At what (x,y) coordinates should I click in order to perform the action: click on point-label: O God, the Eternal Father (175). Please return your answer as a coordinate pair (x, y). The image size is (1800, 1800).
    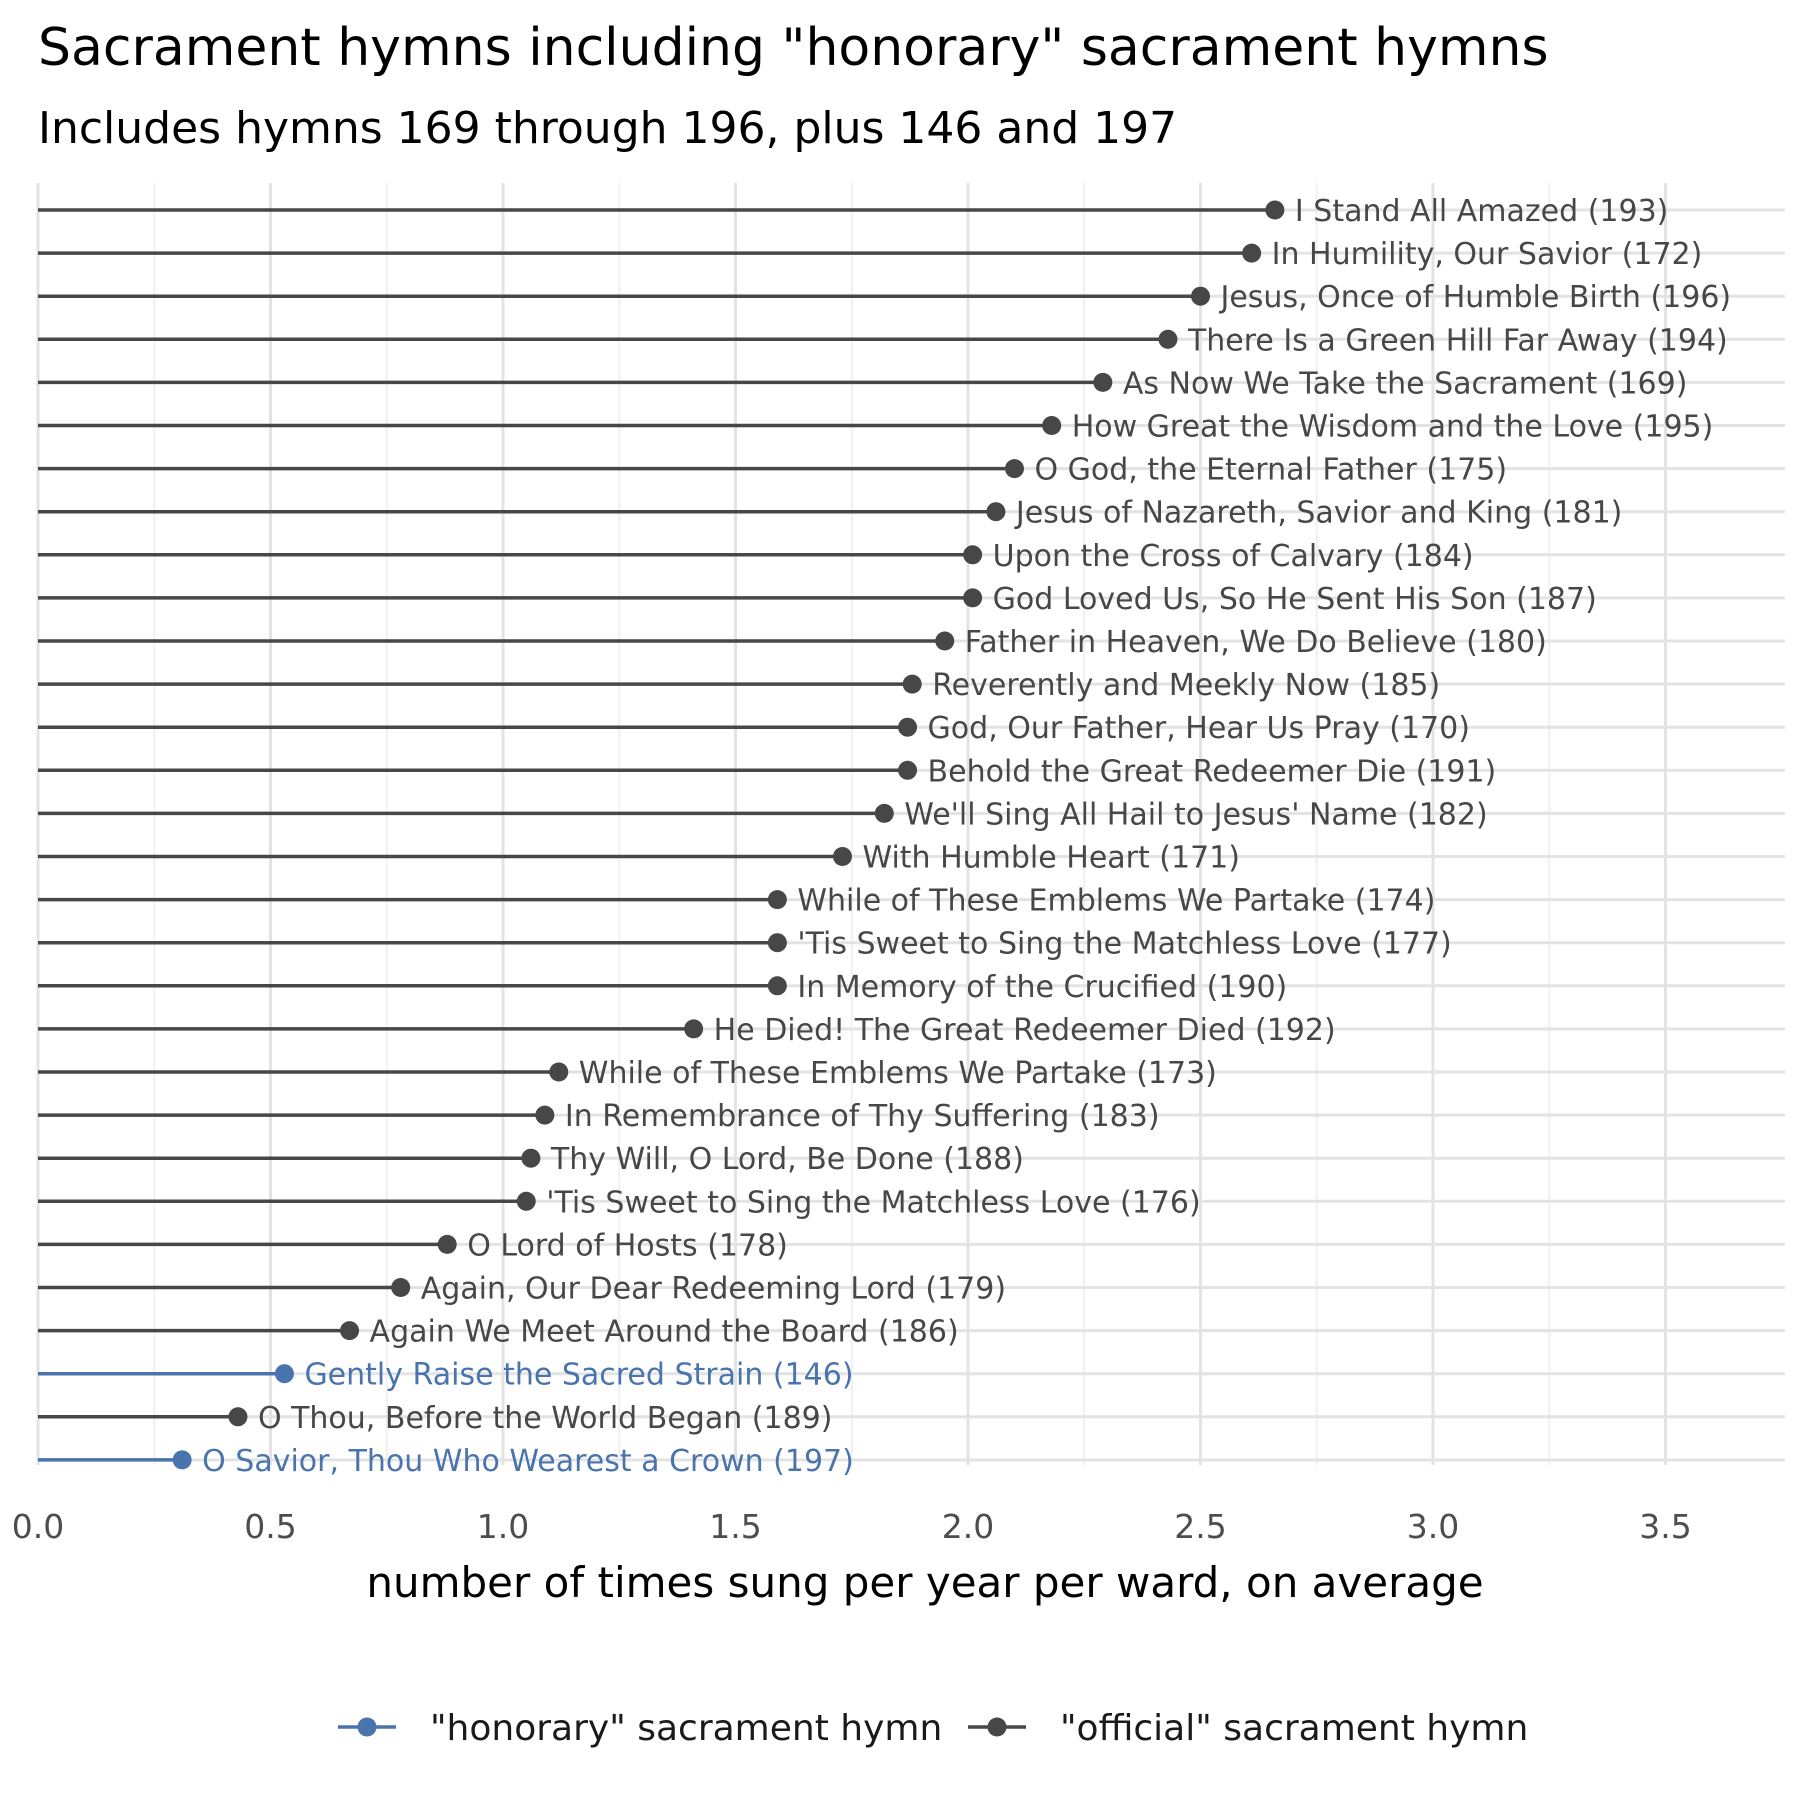
    Looking at the image, I should click on (1271, 470).